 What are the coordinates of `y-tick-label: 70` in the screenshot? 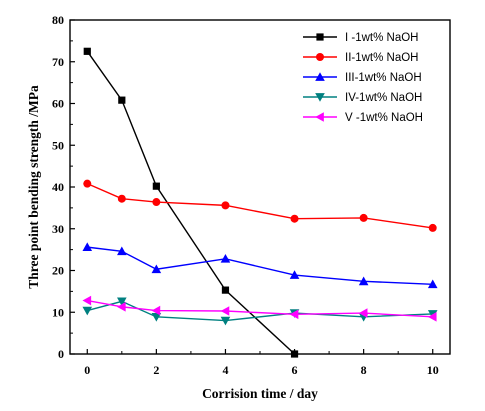 It's located at (58, 62).